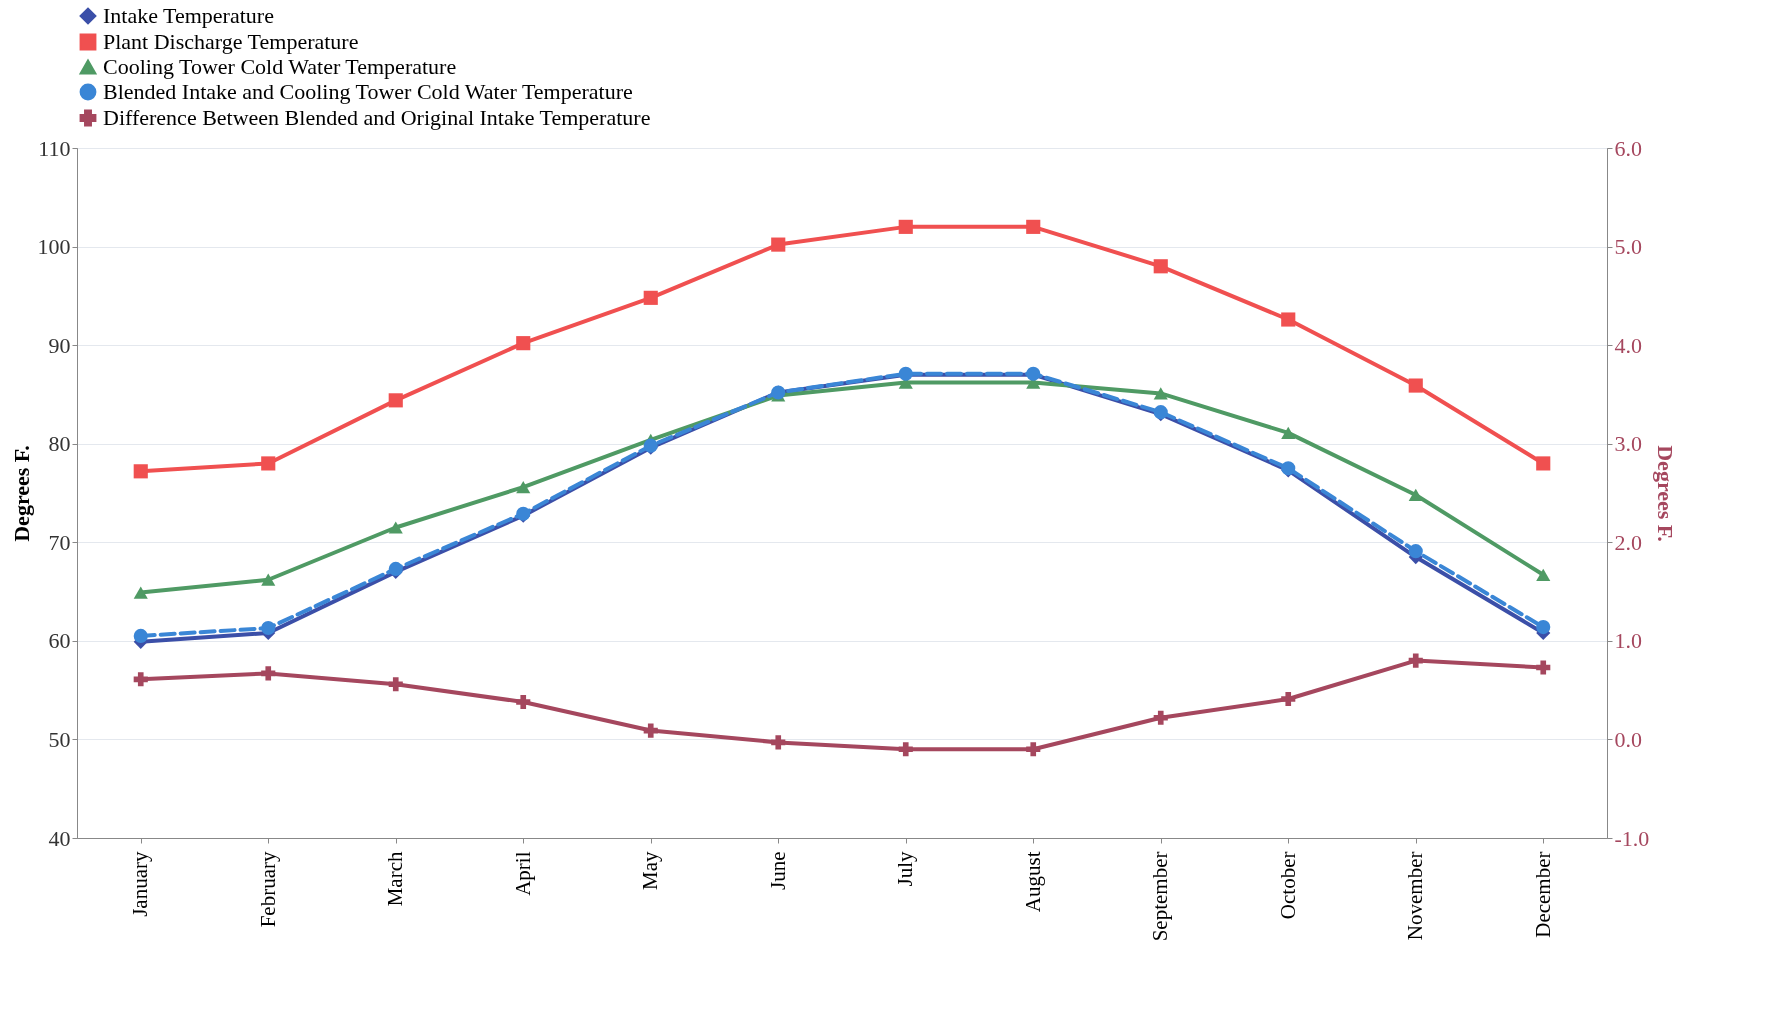 Image resolution: width=1786 pixels, height=1024 pixels. Describe the element at coordinates (1628, 247) in the screenshot. I see `y2-tick-label: 5.0` at that location.